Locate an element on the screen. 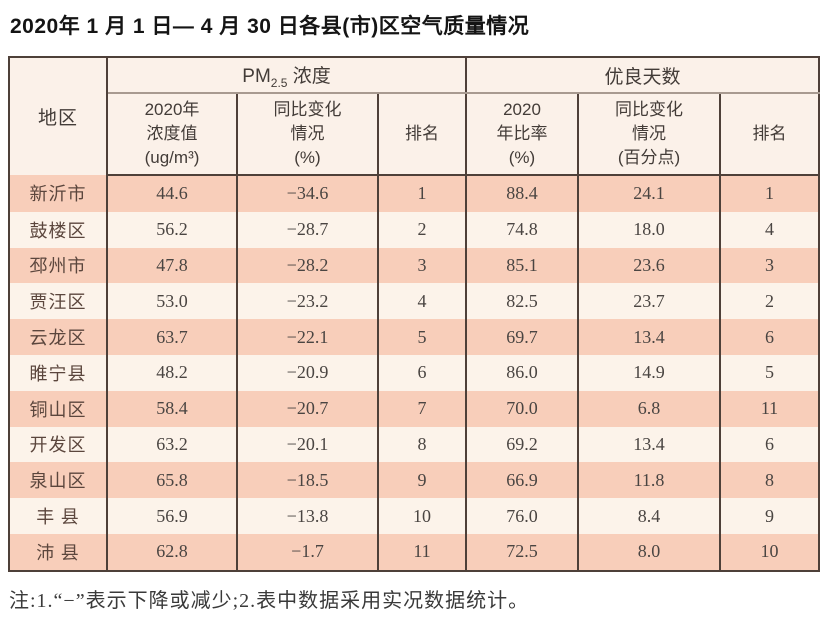 The width and height of the screenshot is (825, 620). table-row: 新沂市 44.6 −34.6 1 88.4 24.1 1 is located at coordinates (414, 193).